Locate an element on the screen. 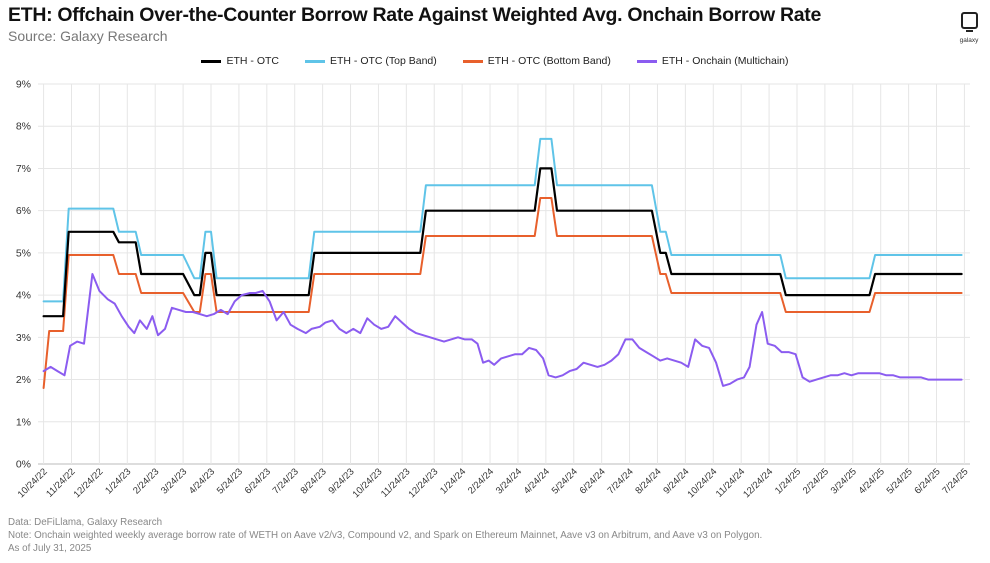  legend-label-otc-top-band: ETH - OTC (Top Band) is located at coordinates (383, 61).